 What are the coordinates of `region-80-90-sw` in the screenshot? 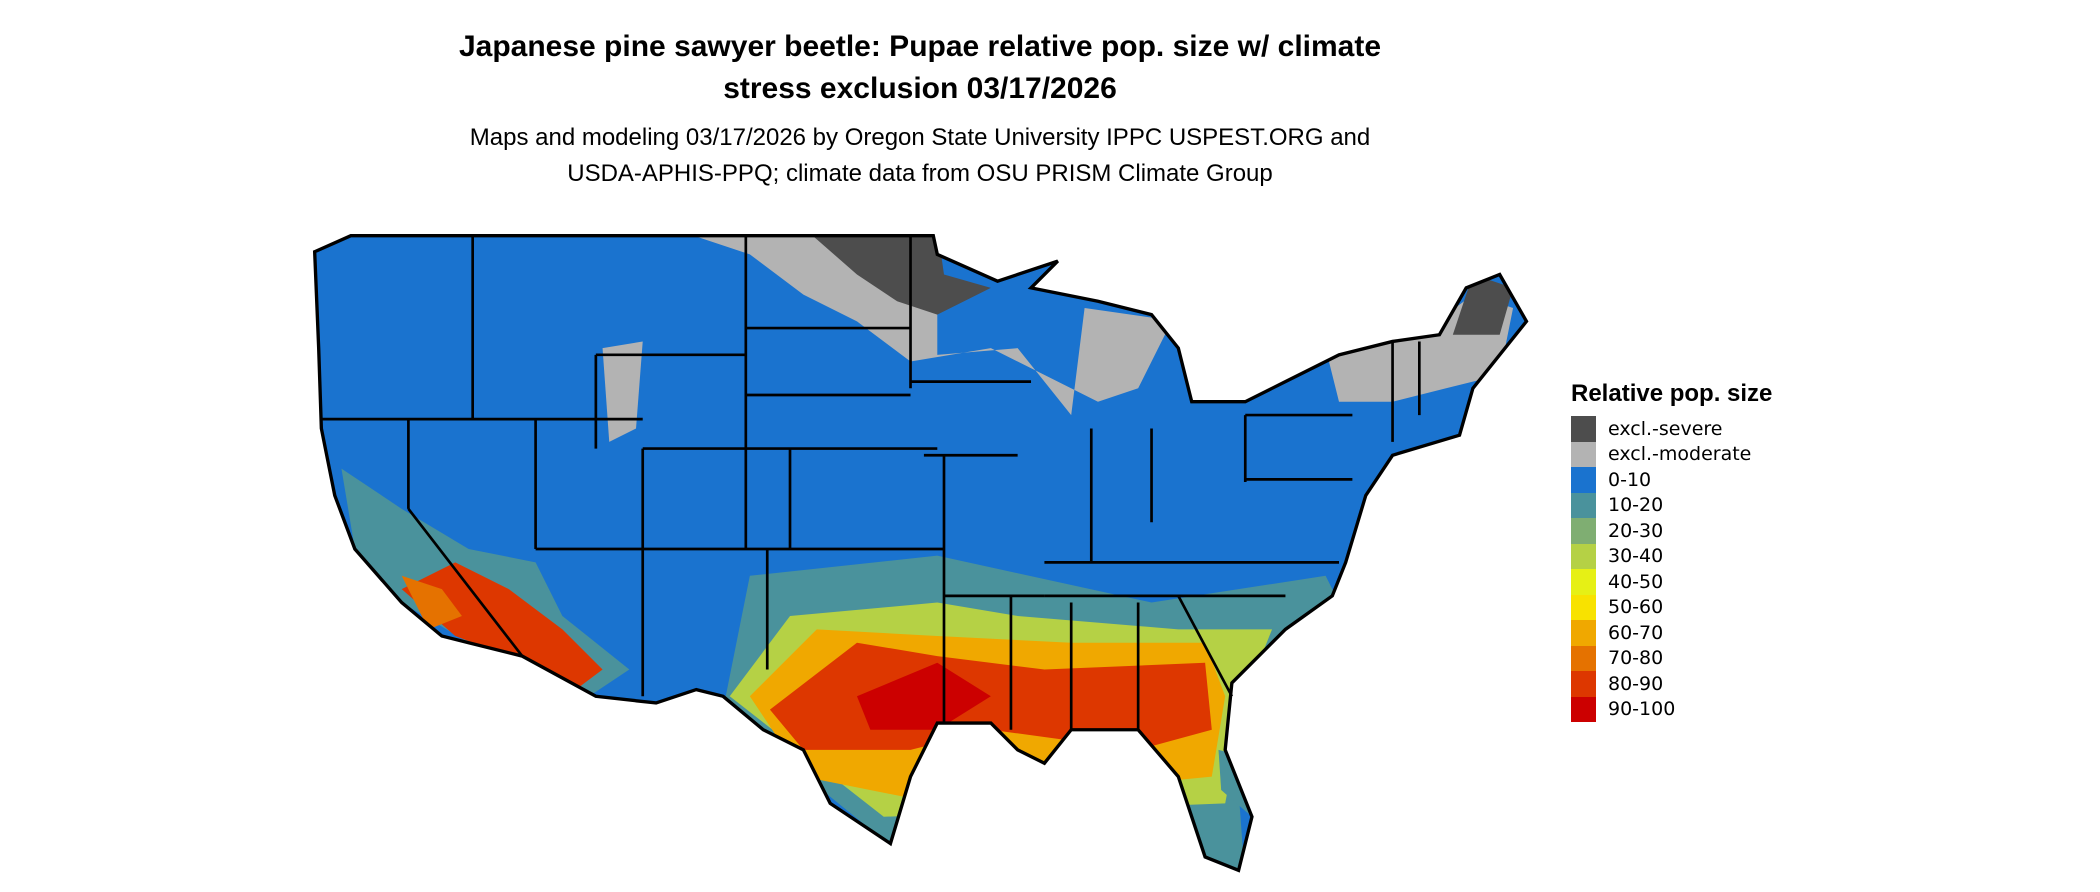 It's located at (502, 626).